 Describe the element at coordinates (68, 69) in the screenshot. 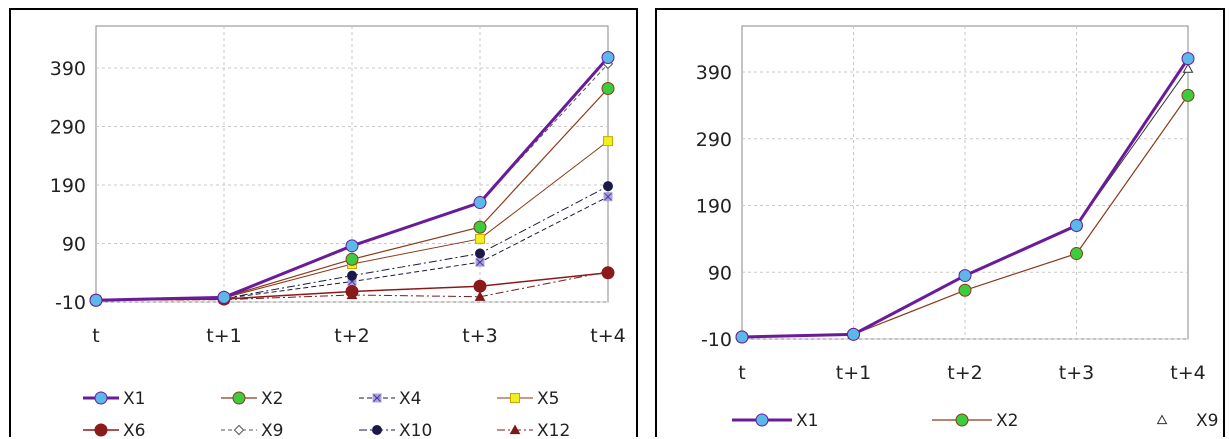

I see `left-y-tick-label: 390` at that location.